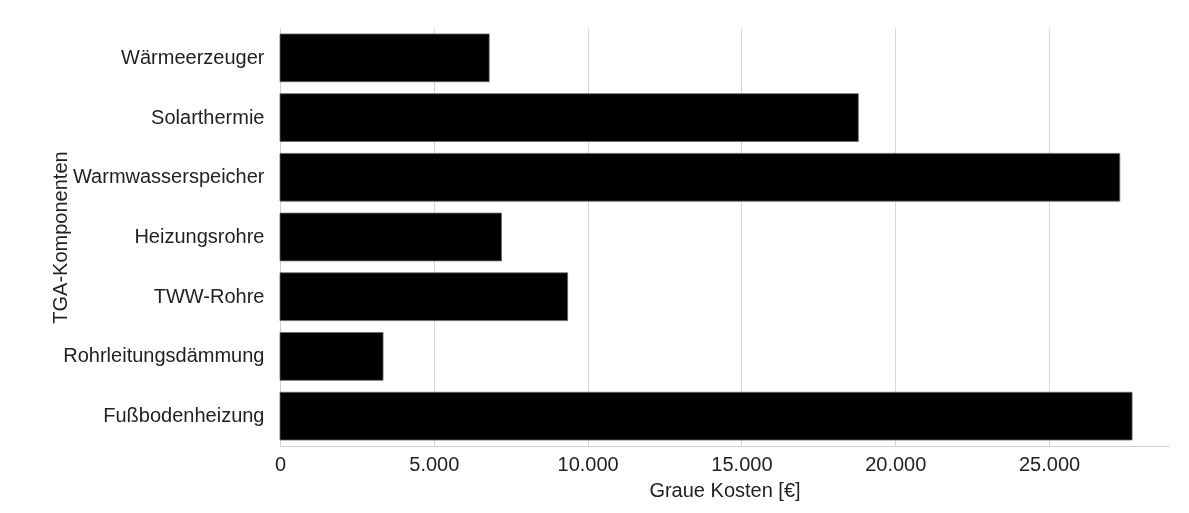  Describe the element at coordinates (896, 463) in the screenshot. I see `x-tick-label: 20.000` at that location.